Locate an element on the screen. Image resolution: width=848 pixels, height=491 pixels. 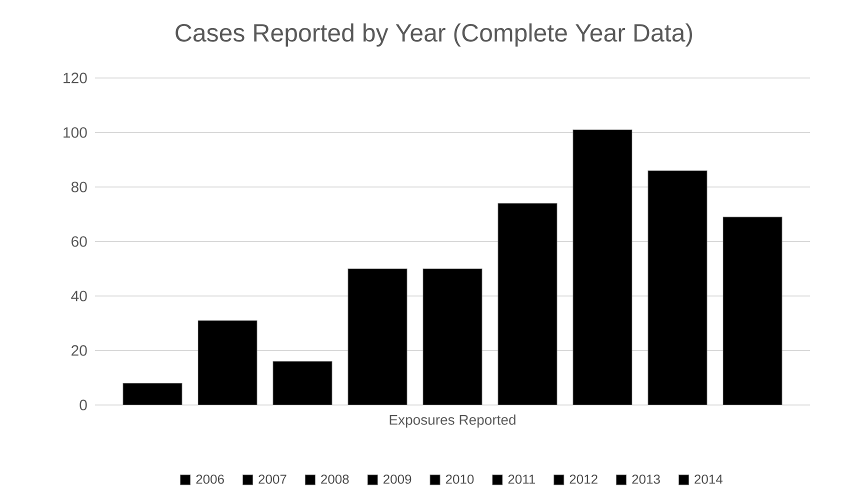
legend-label: 2007 is located at coordinates (272, 479).